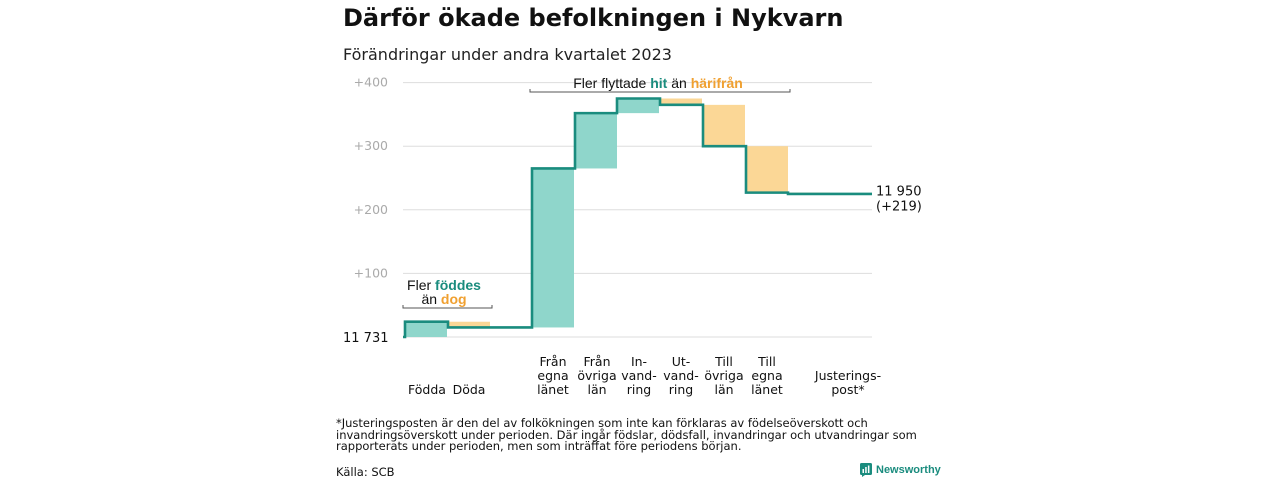  I want to click on category-label: In-, so click(639, 361).